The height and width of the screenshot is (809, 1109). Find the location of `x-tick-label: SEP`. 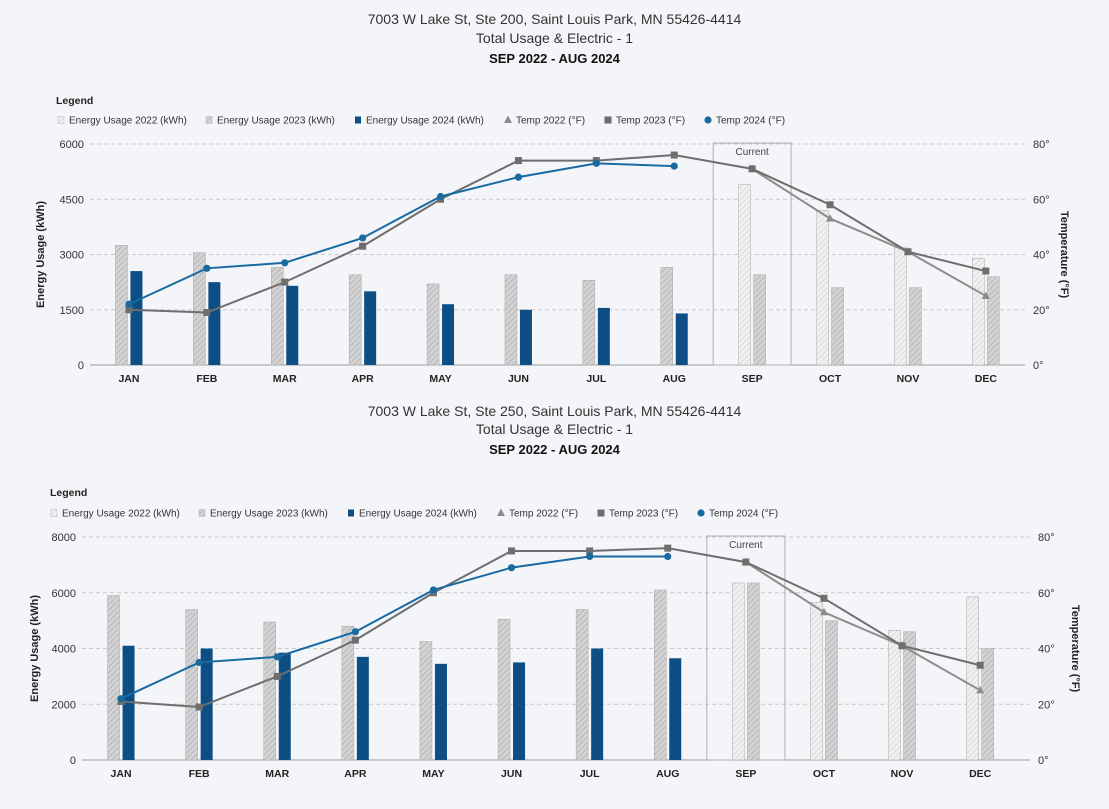

x-tick-label: SEP is located at coordinates (745, 774).